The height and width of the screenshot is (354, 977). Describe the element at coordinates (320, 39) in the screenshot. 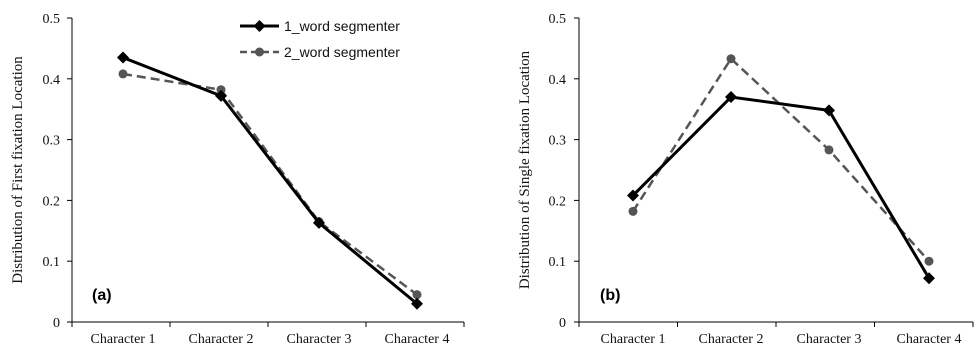

I see `legend: 1_word segmenter 2_word segmenter` at that location.